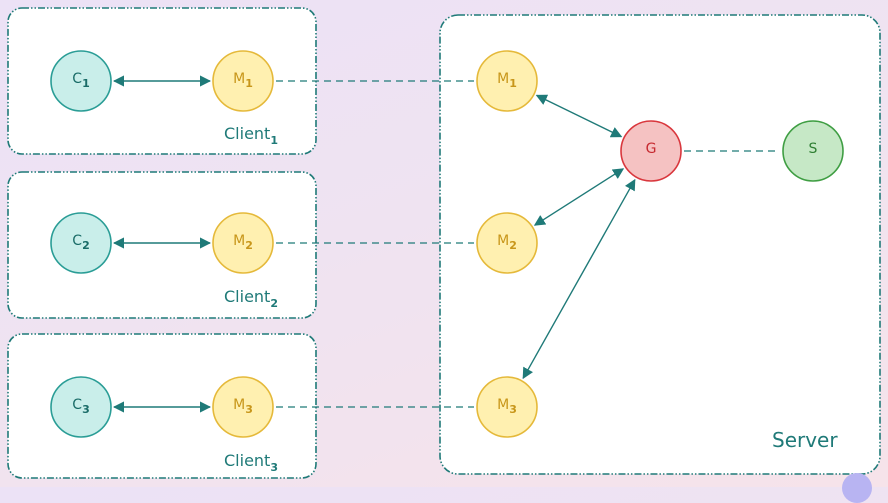  I want to click on node-g-circle, so click(651, 151).